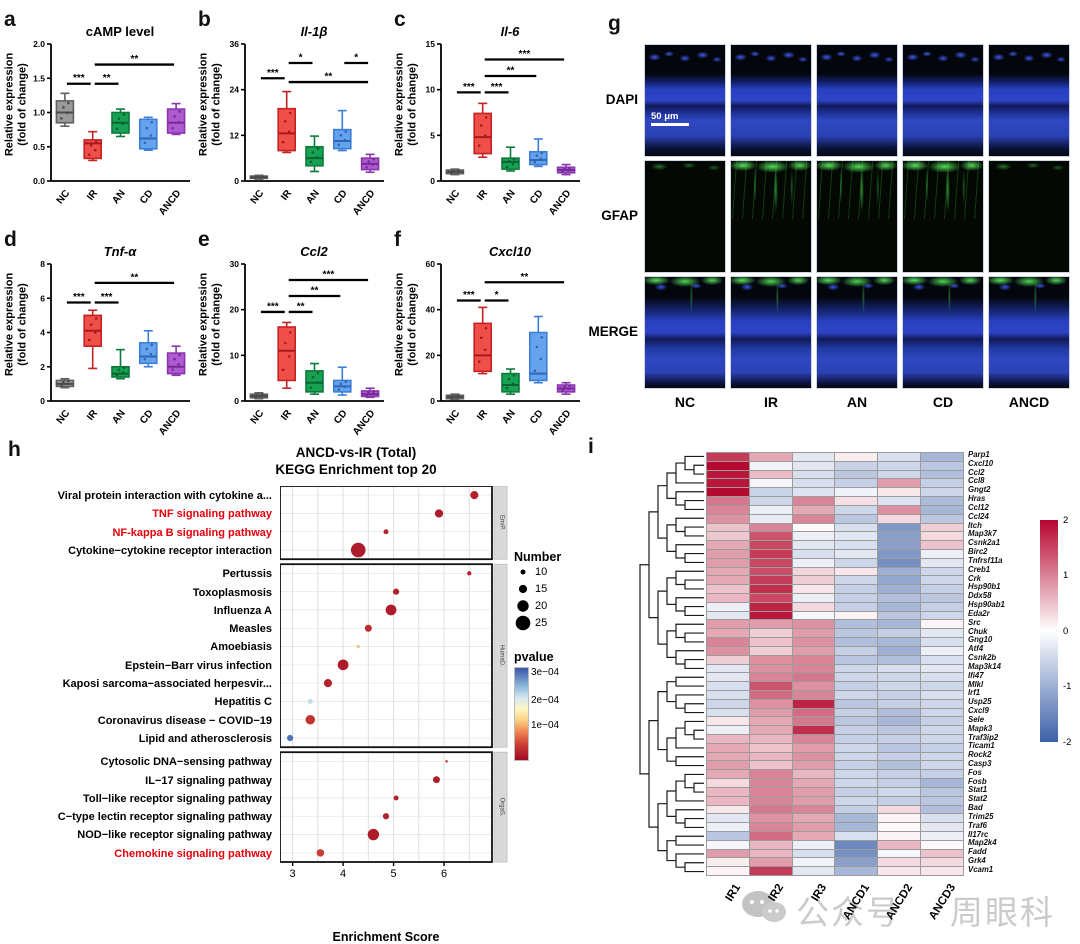 This screenshot has height=944, width=1080. Describe the element at coordinates (943, 332) in the screenshot. I see `fluorescence-image-merge-cd` at that location.